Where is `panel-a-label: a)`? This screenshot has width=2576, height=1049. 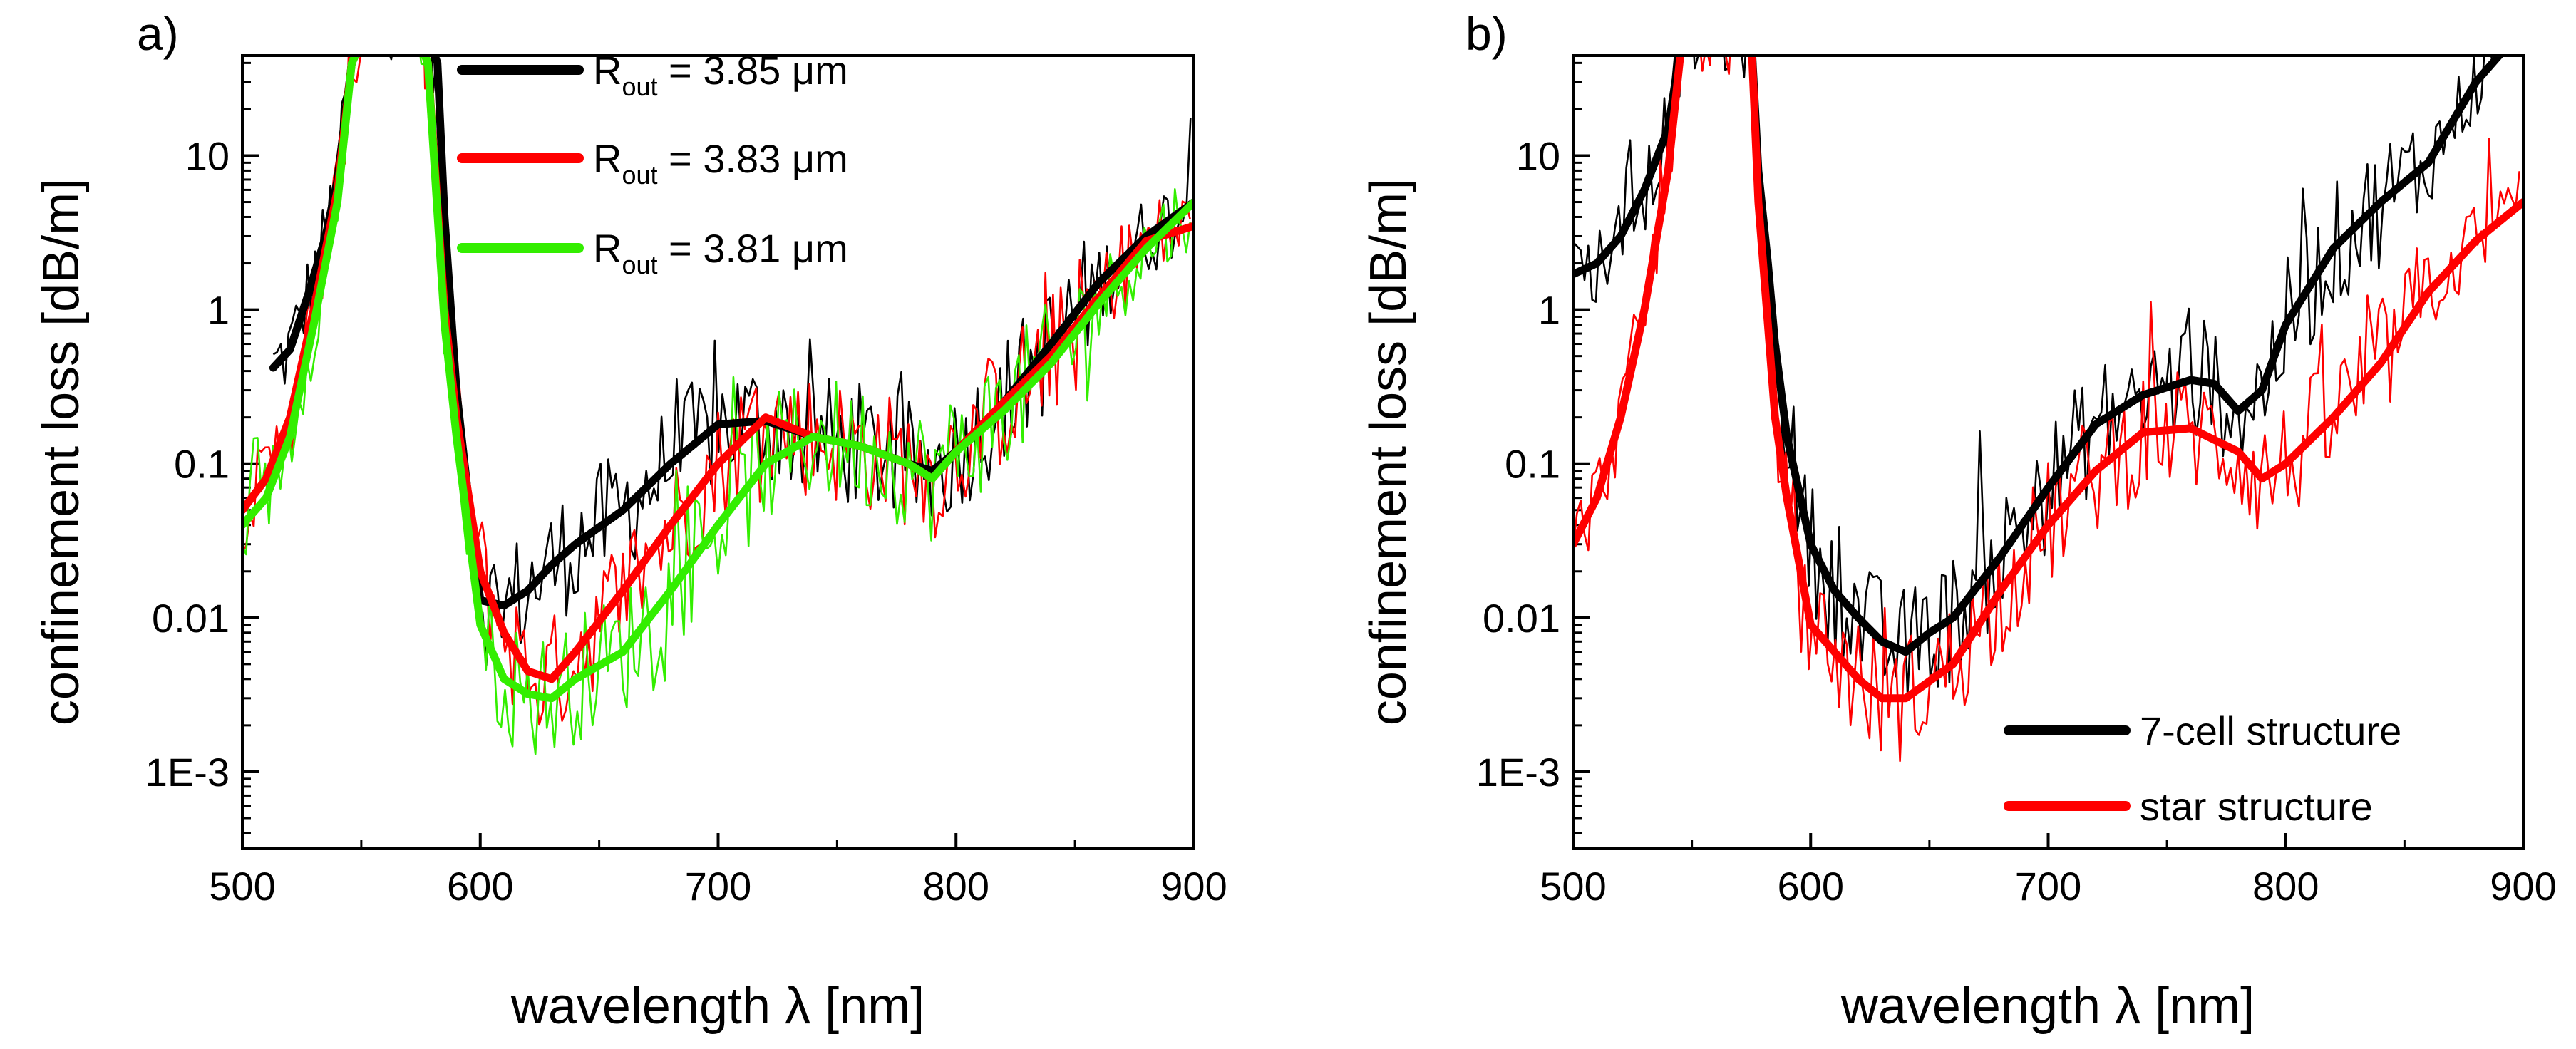 panel-a-label: a) is located at coordinates (158, 33).